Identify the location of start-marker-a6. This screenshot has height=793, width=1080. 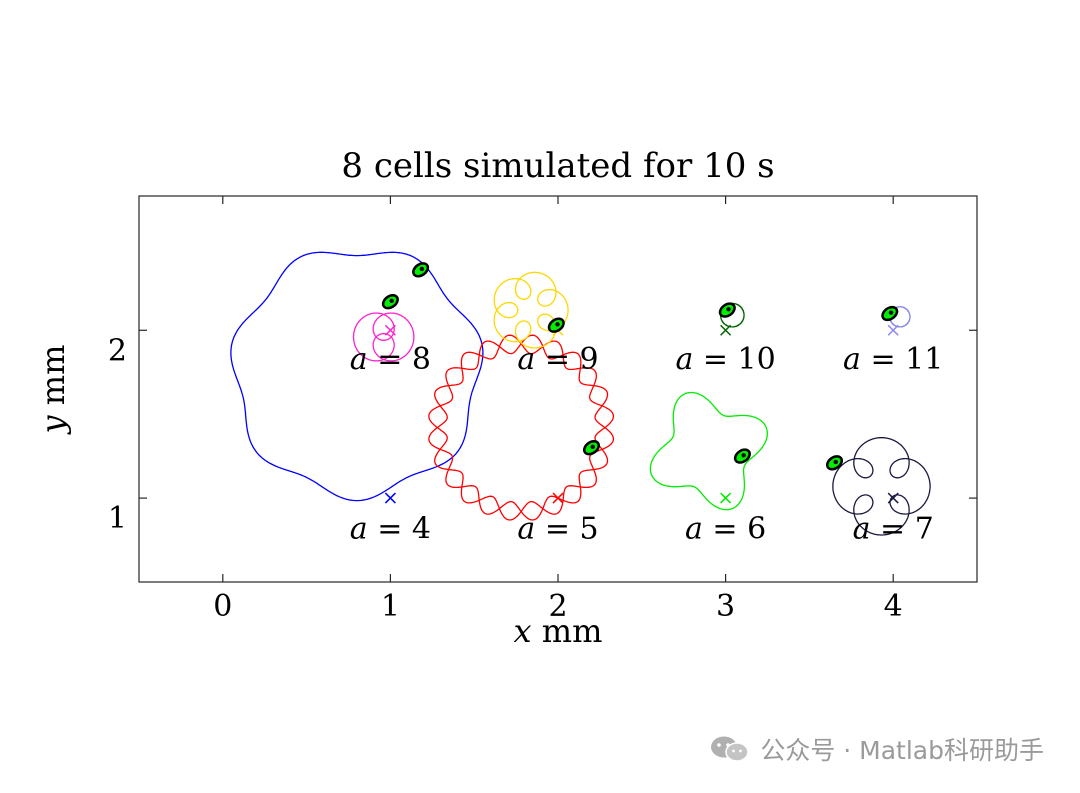
(726, 498).